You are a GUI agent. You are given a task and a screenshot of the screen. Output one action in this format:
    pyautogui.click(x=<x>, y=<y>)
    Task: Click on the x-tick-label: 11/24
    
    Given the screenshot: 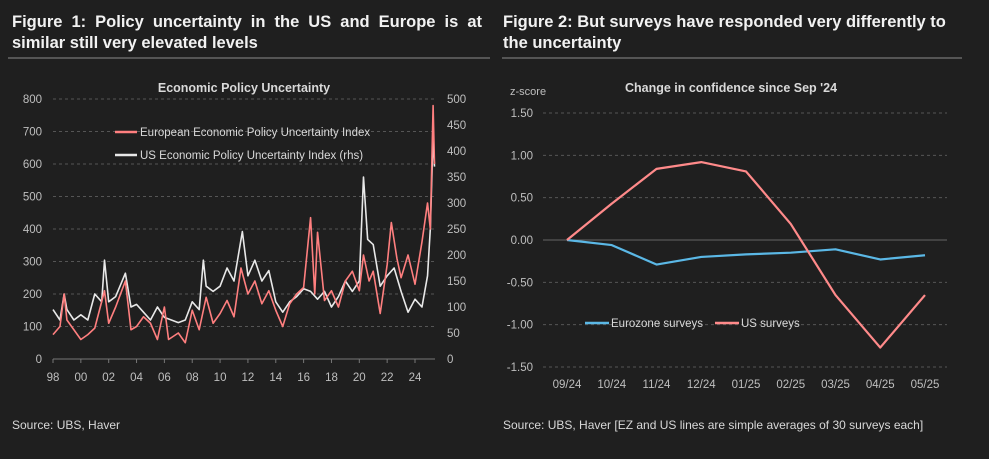 What is the action you would take?
    pyautogui.click(x=657, y=385)
    